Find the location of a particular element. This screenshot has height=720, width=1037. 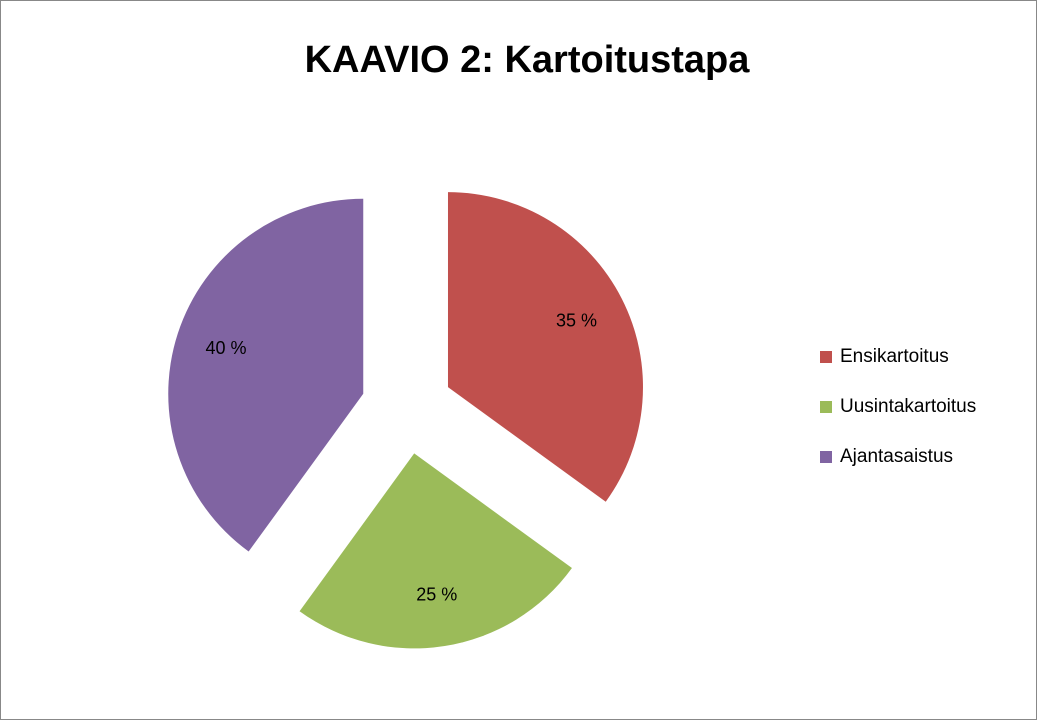

legend-label: Uusintakartoitus is located at coordinates (908, 406).